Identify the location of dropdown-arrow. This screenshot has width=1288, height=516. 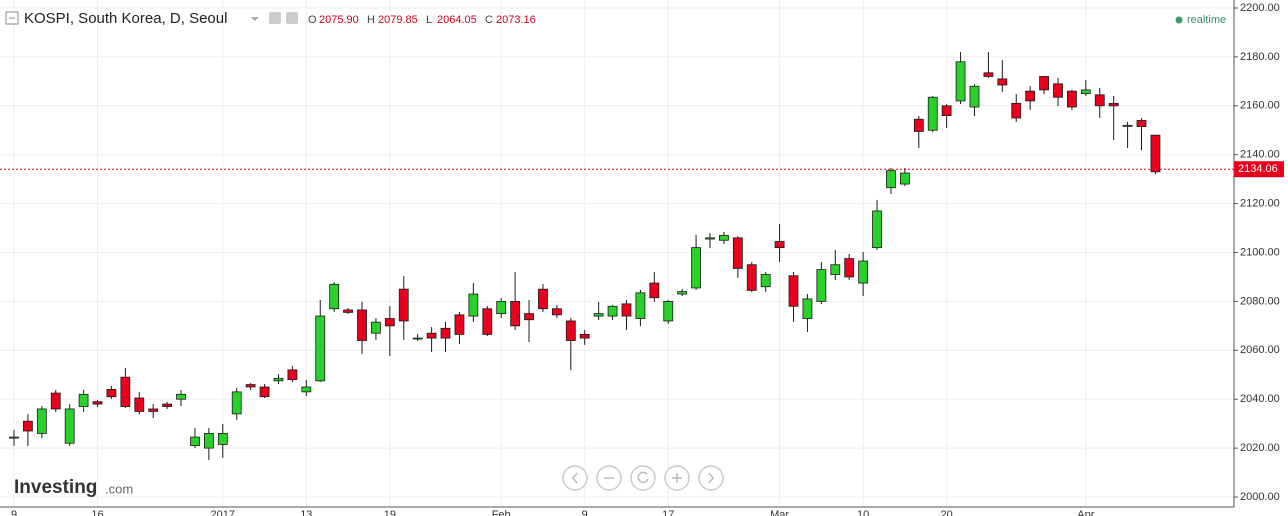
(255, 19).